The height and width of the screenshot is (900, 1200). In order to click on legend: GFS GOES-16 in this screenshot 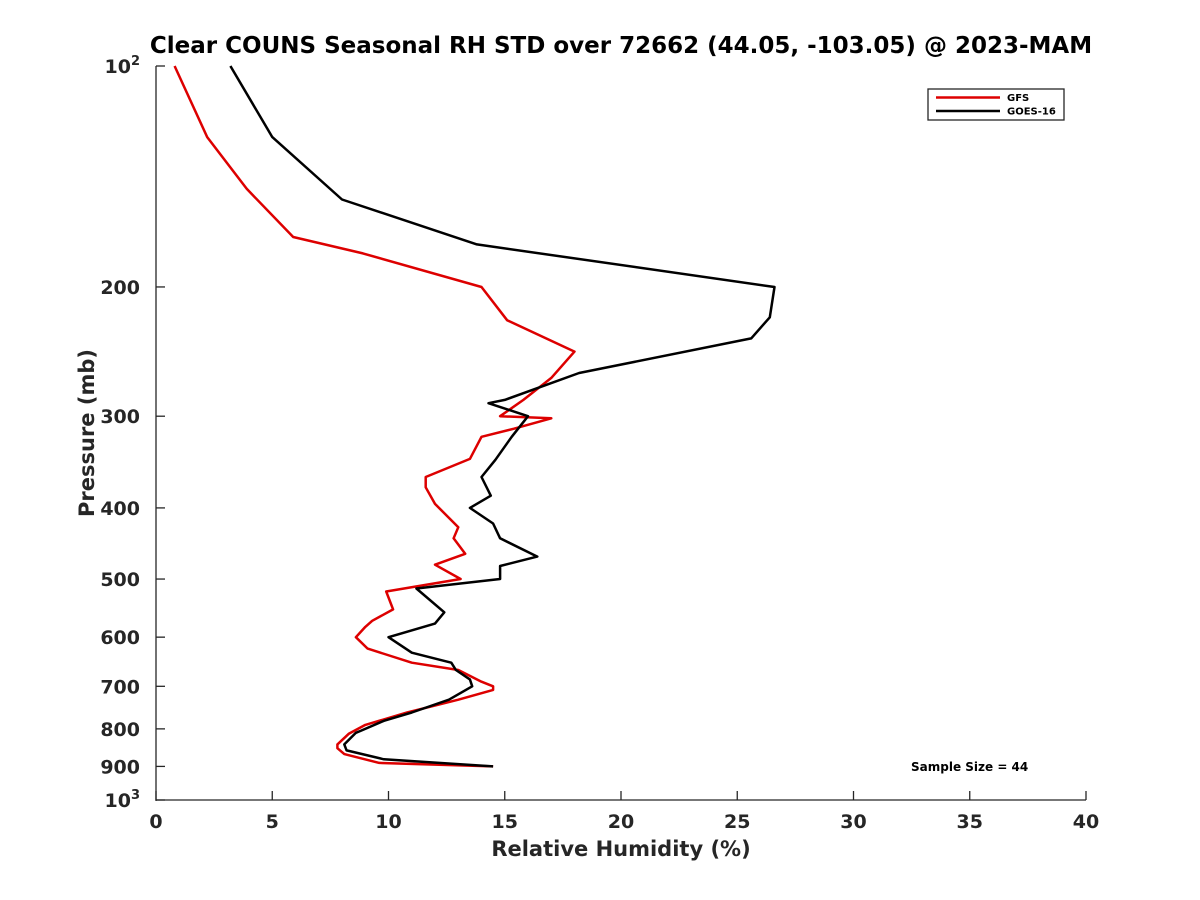, I will do `click(996, 104)`.